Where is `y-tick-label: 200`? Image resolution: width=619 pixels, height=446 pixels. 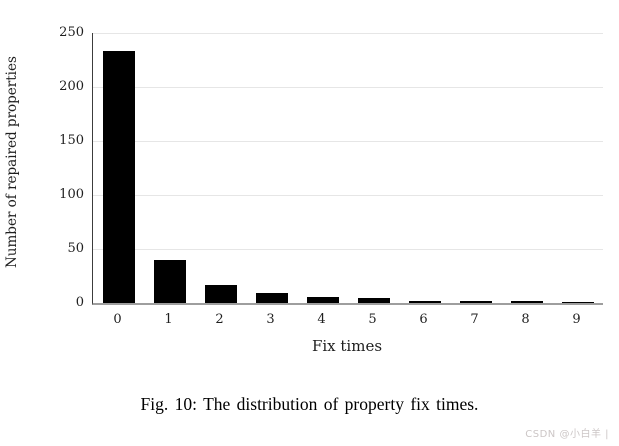
y-tick-label: 200 is located at coordinates (71, 86).